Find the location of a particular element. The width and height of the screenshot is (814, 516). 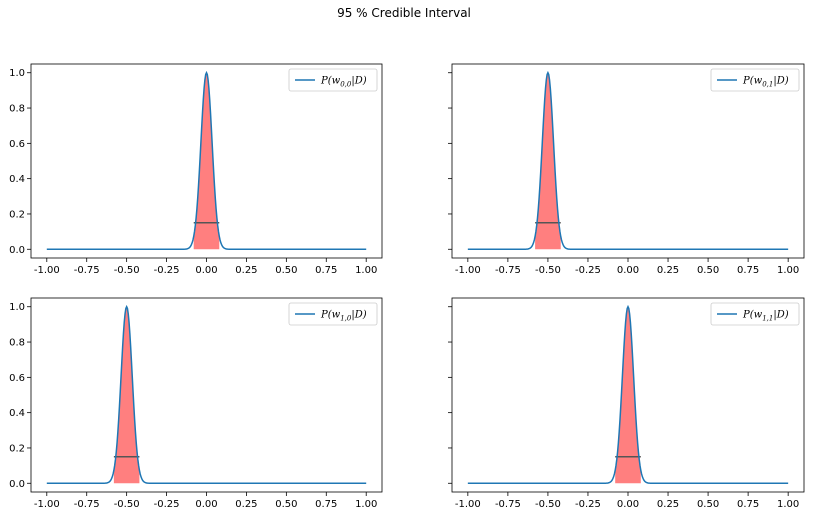

legend-label-subscript: 1,0 is located at coordinates (346, 319).